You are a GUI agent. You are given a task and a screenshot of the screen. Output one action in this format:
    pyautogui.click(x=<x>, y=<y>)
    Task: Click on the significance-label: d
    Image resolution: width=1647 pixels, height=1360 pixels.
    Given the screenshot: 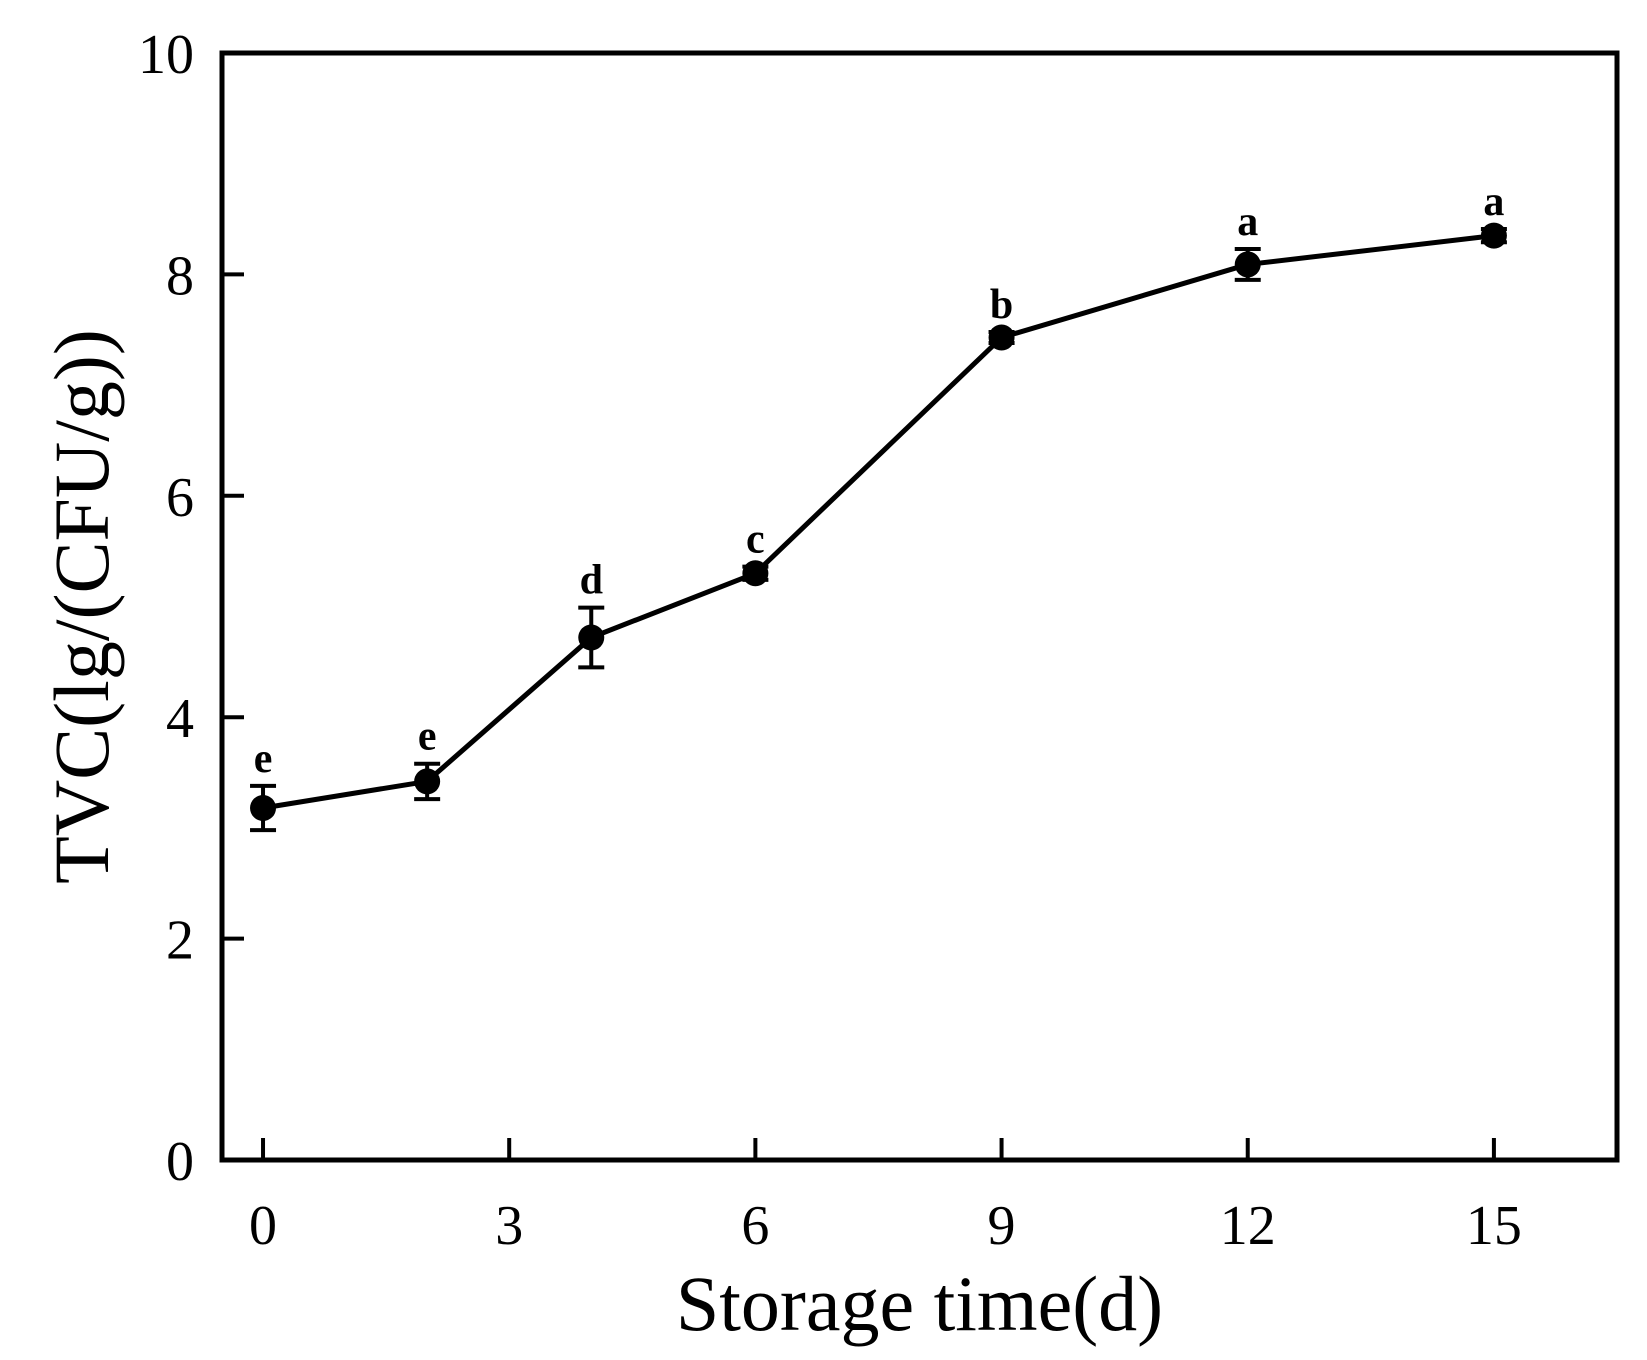 What is the action you would take?
    pyautogui.click(x=591, y=581)
    